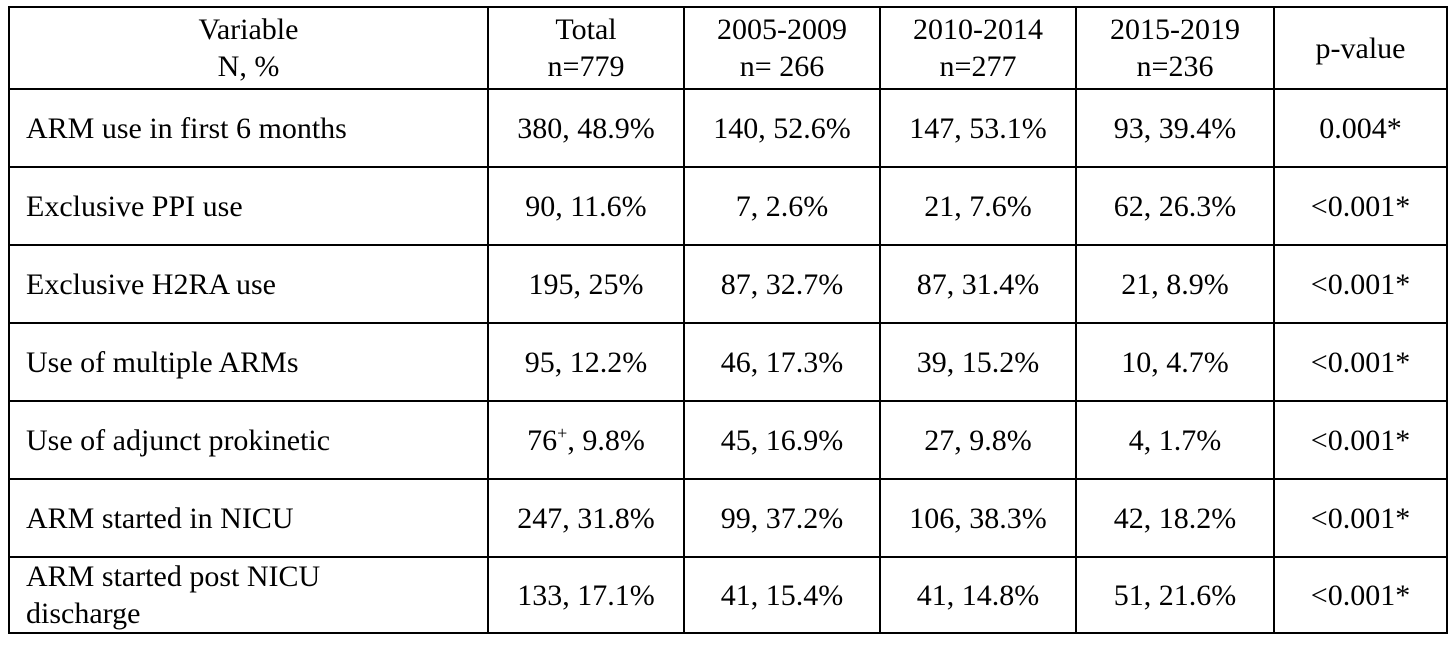 The width and height of the screenshot is (1454, 648). What do you see at coordinates (978, 284) in the screenshot?
I see `cell-2010-2014: 87, 31.4%` at bounding box center [978, 284].